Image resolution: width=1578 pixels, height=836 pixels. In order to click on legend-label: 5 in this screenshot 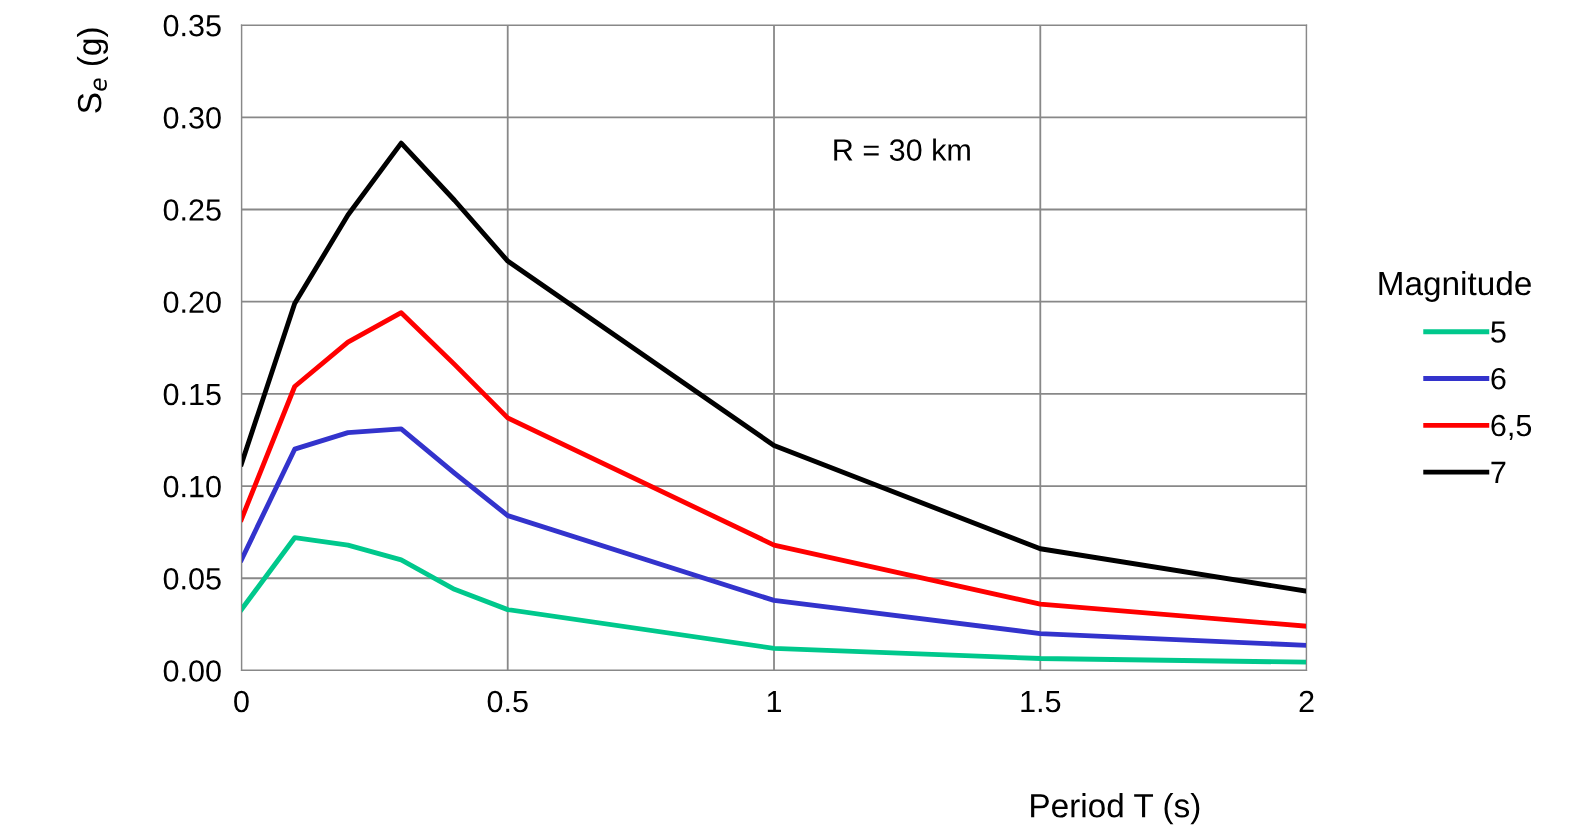, I will do `click(1498, 332)`.